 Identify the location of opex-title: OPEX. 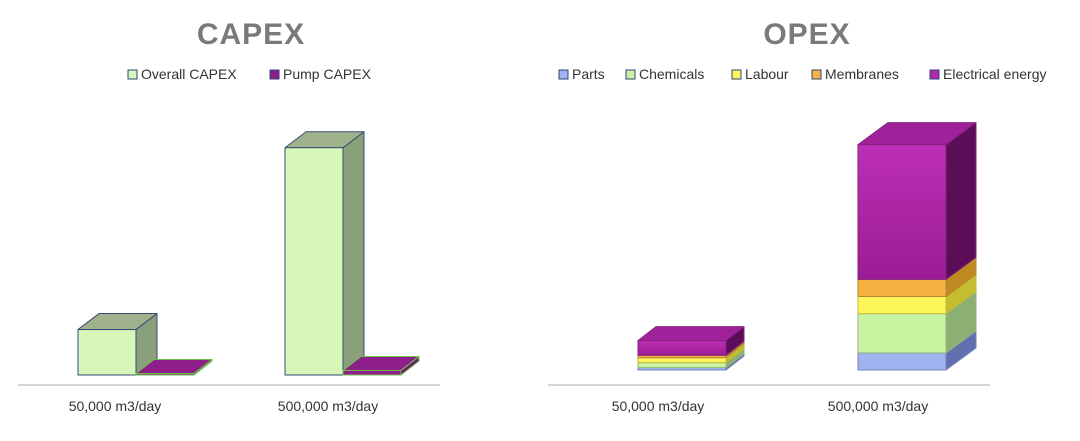
(806, 34).